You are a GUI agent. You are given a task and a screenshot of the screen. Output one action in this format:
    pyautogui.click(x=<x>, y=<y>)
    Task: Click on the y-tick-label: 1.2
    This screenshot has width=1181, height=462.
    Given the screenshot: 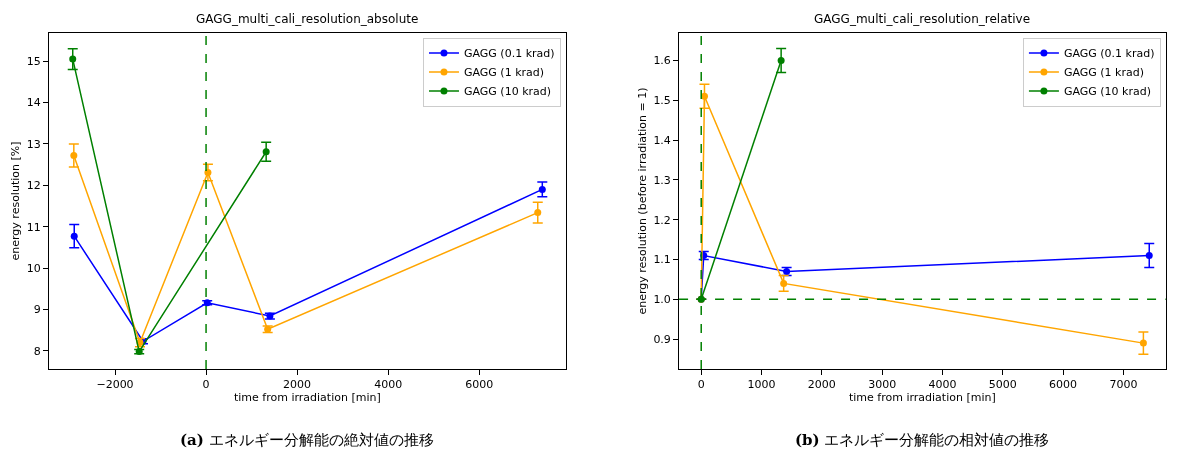 What is the action you would take?
    pyautogui.click(x=662, y=220)
    